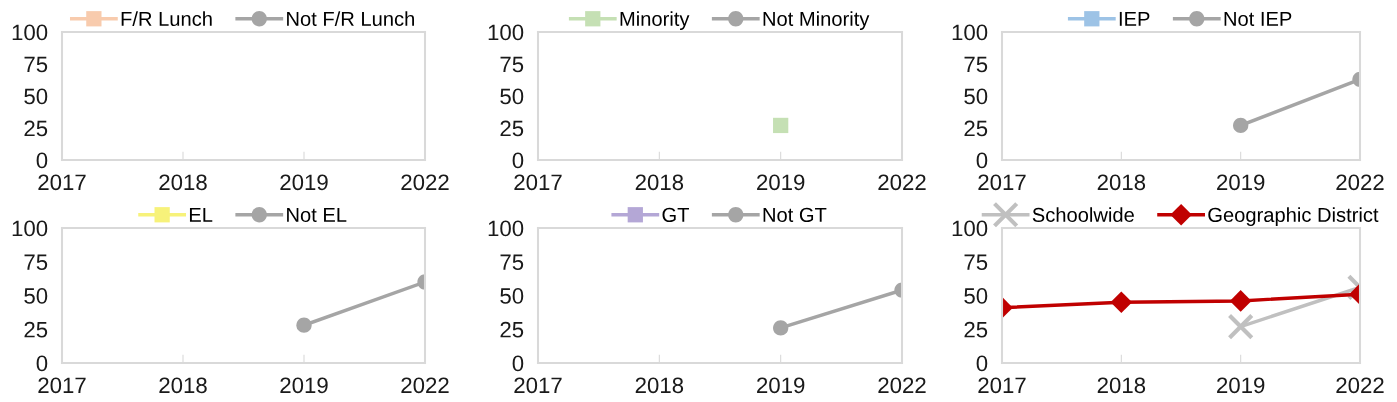 The image size is (1397, 402). I want to click on legend-label: Minority, so click(655, 20).